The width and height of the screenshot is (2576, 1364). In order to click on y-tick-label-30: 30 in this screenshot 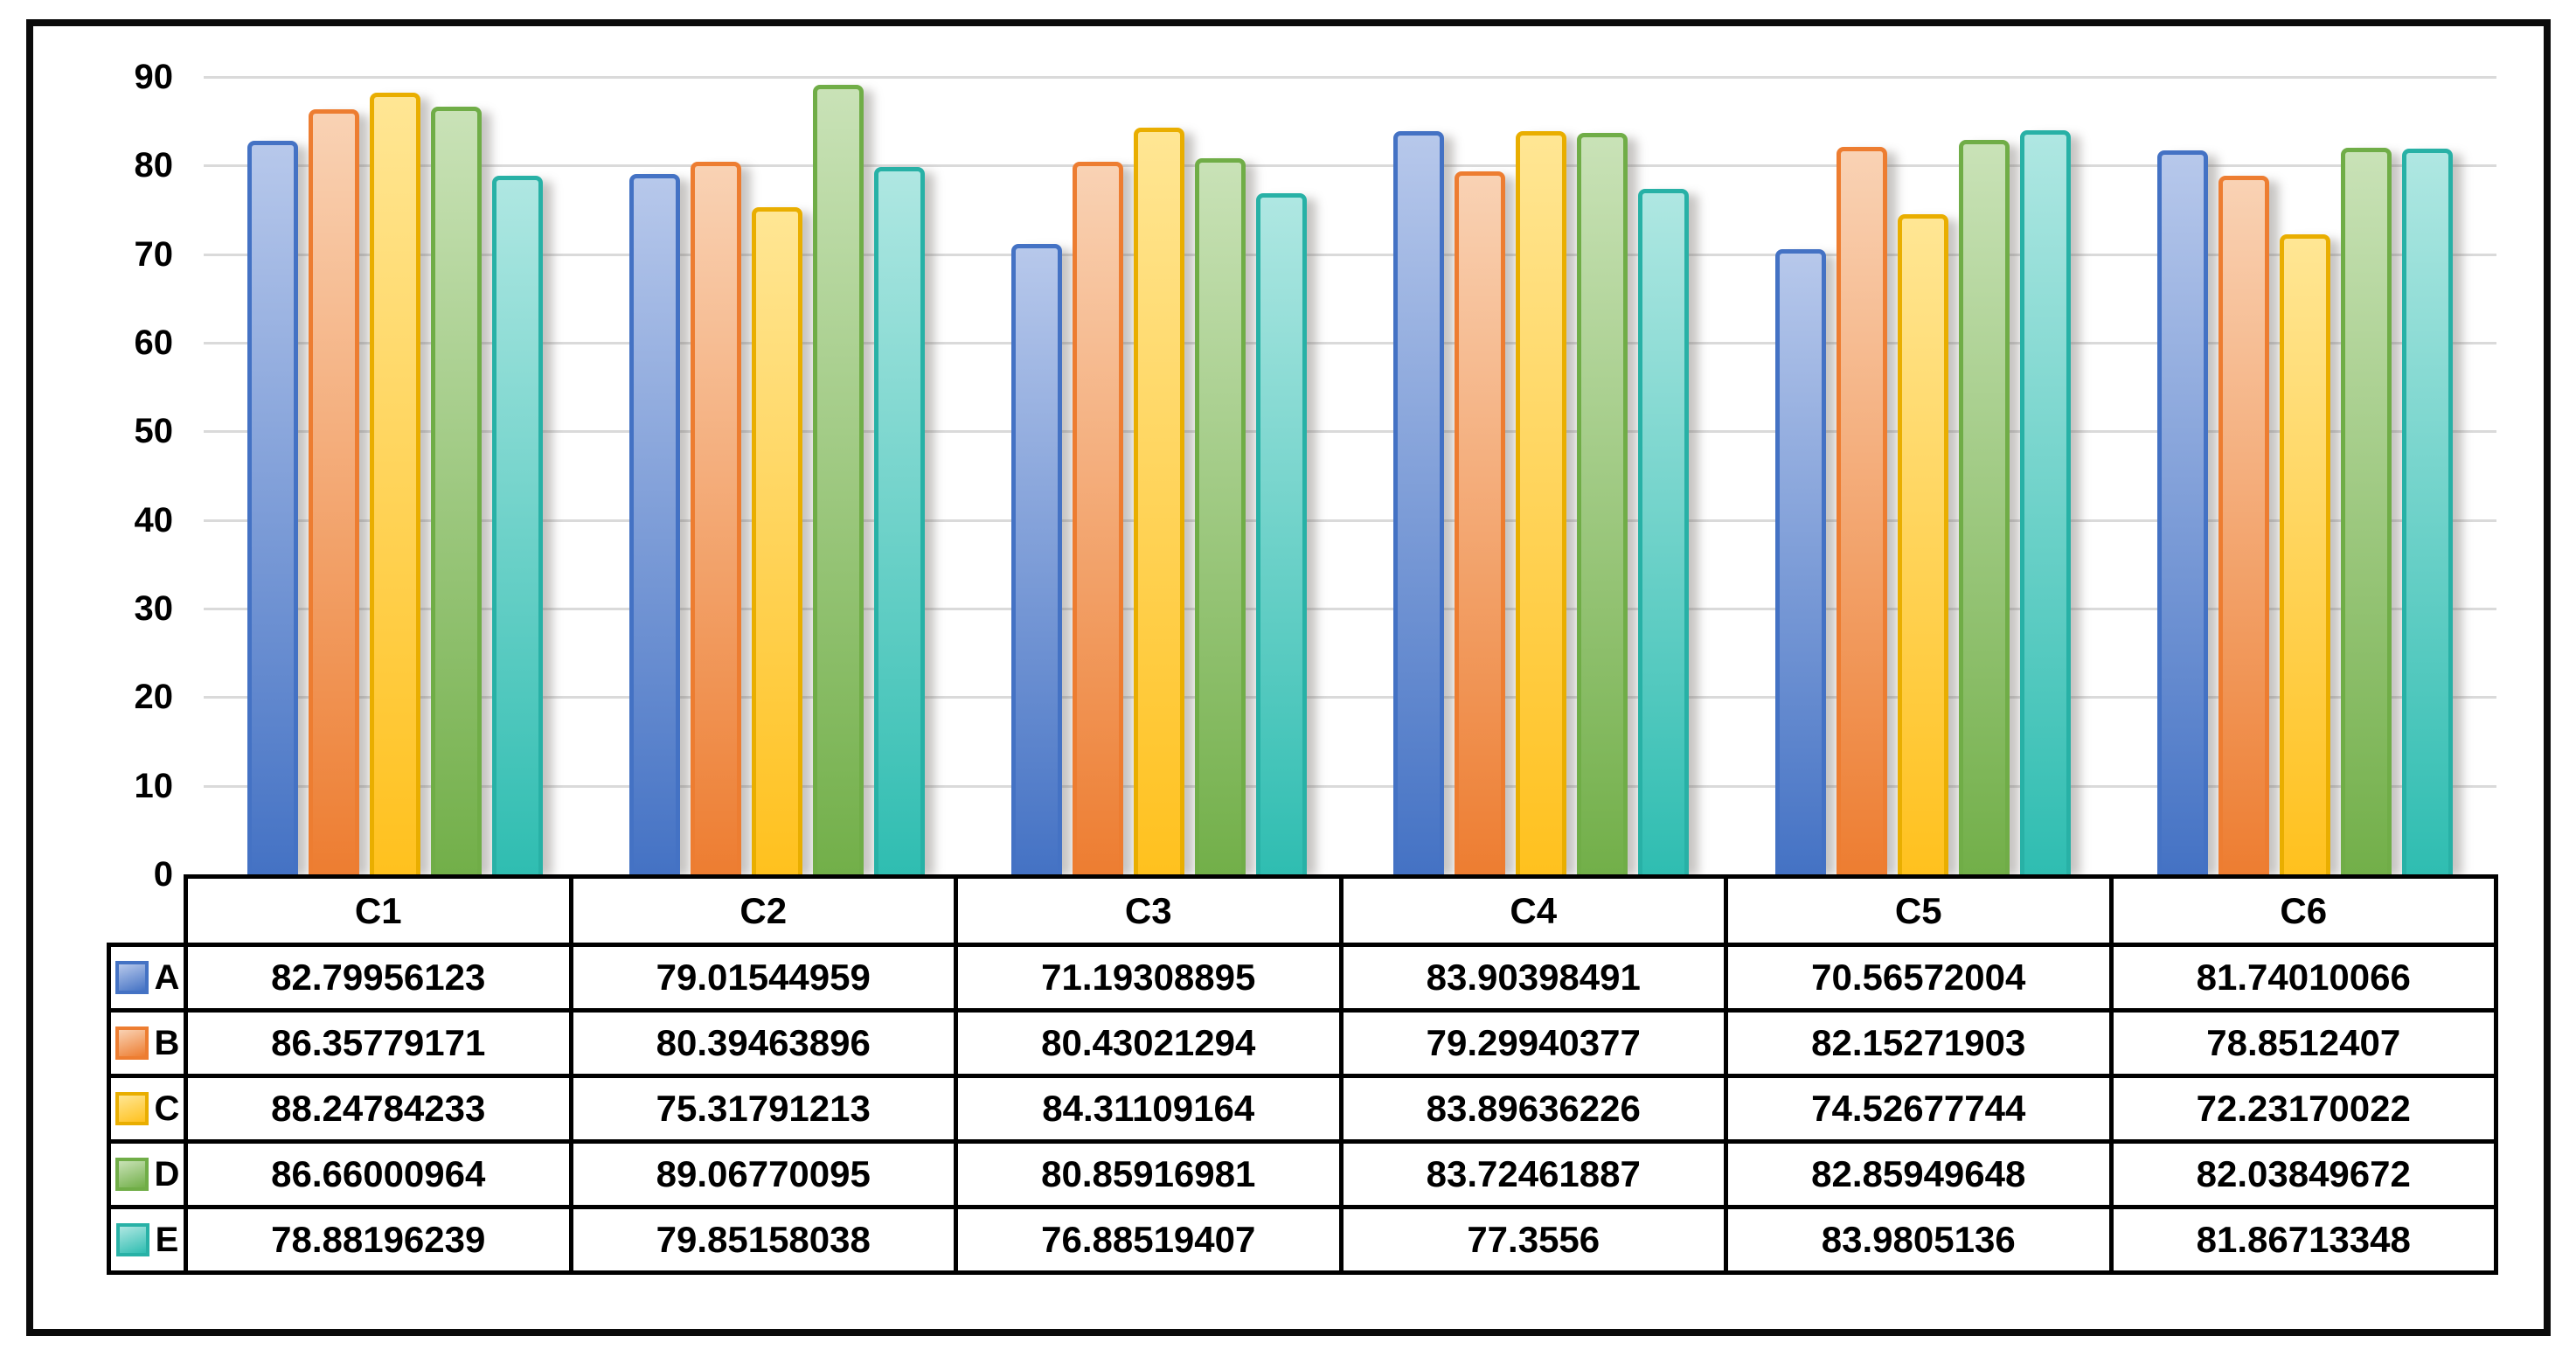, I will do `click(154, 608)`.